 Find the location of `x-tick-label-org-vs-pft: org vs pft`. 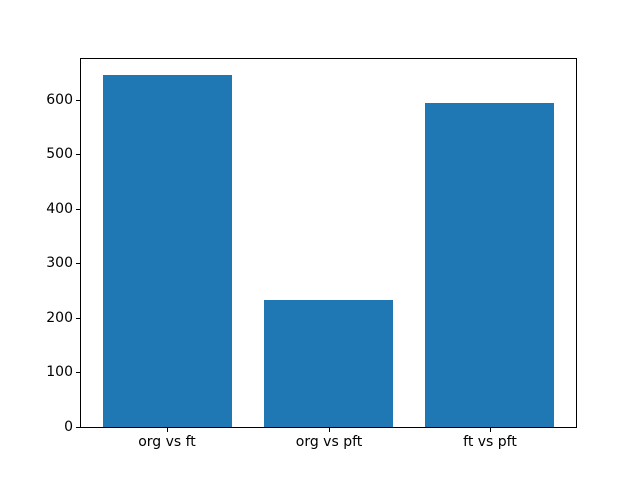

x-tick-label-org-vs-pft: org vs pft is located at coordinates (329, 442).